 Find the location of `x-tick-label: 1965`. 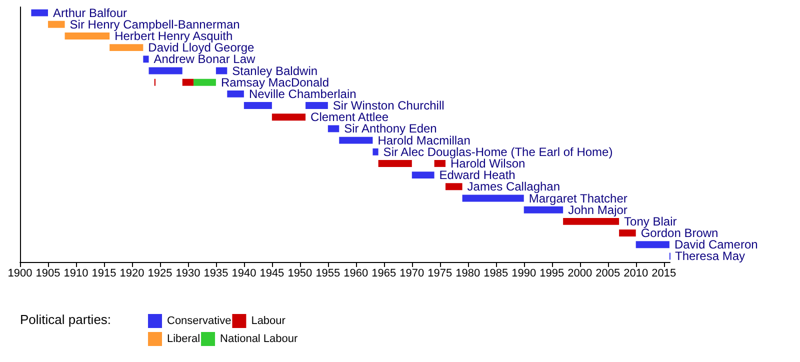

x-tick-label: 1965 is located at coordinates (384, 274).